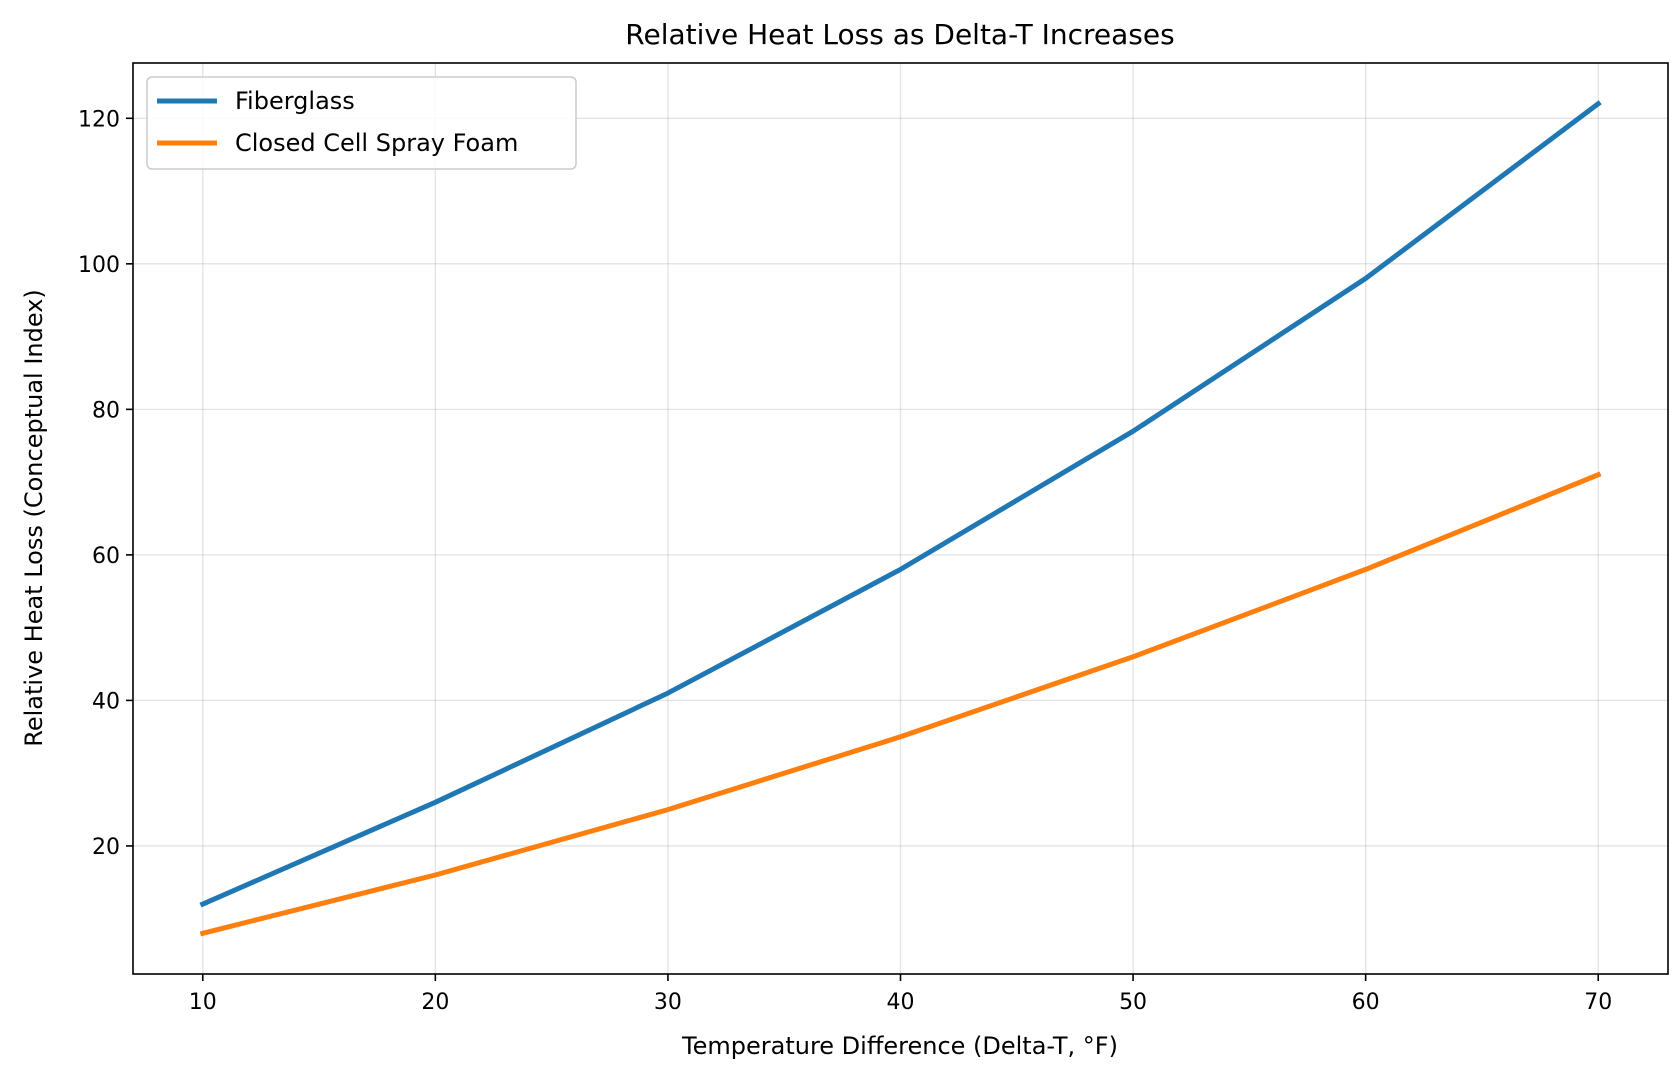 The image size is (1680, 1077). What do you see at coordinates (106, 847) in the screenshot?
I see `y-tick-label: 20` at bounding box center [106, 847].